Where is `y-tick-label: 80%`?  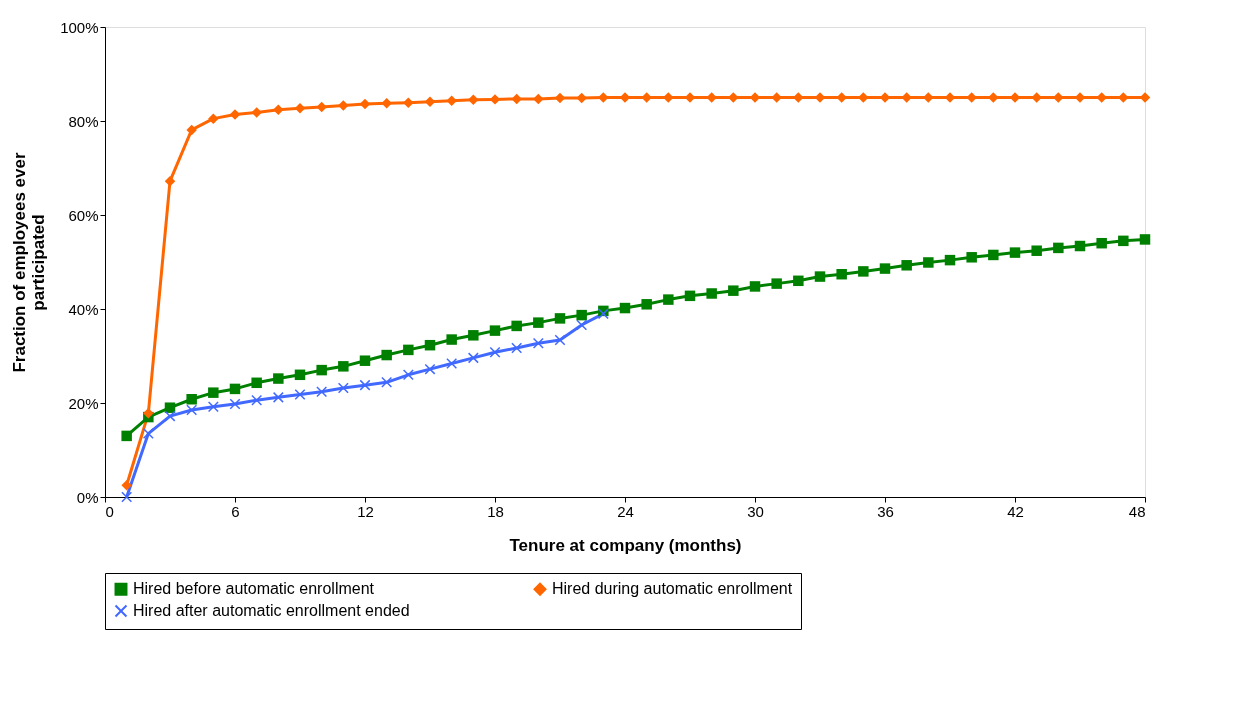 y-tick-label: 80% is located at coordinates (83, 121).